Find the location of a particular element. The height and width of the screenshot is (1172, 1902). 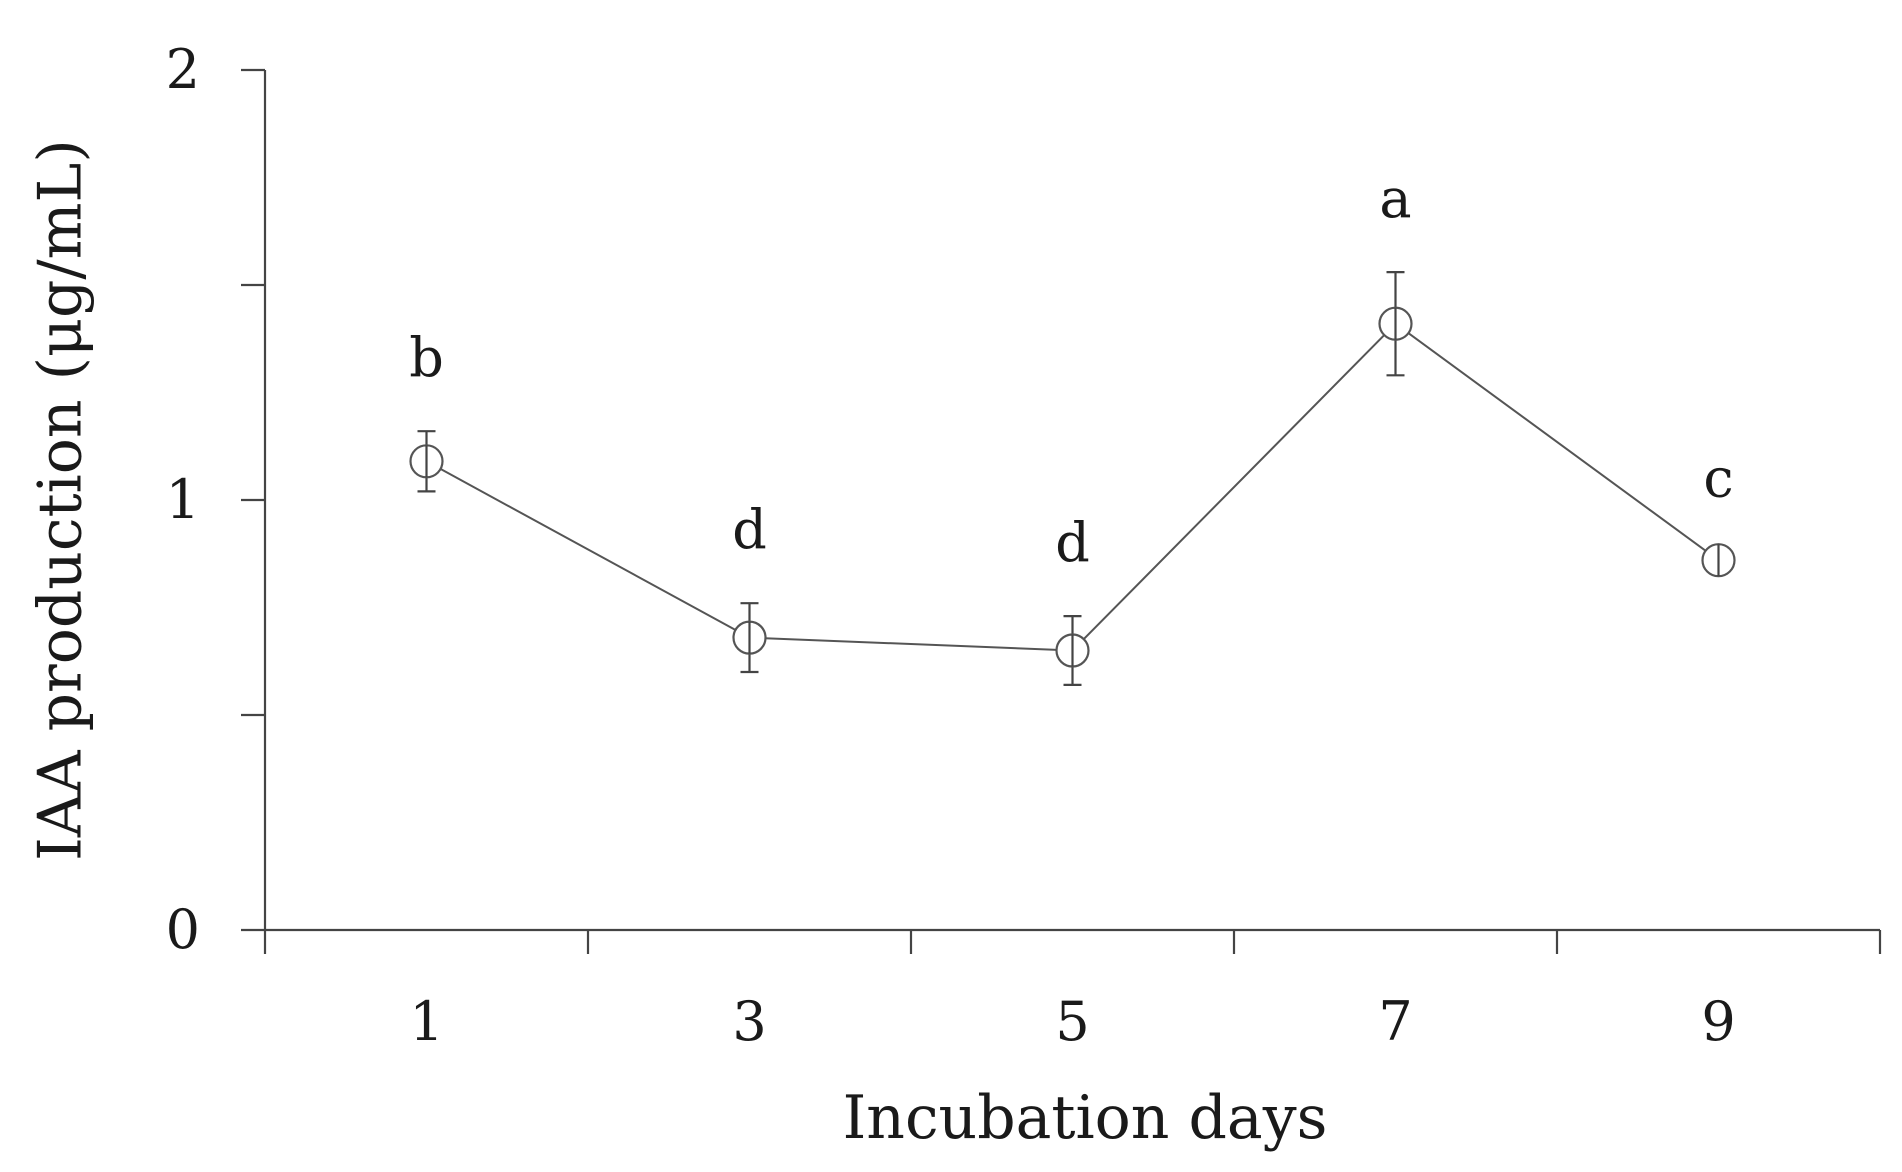

significance-label: c is located at coordinates (1718, 478).